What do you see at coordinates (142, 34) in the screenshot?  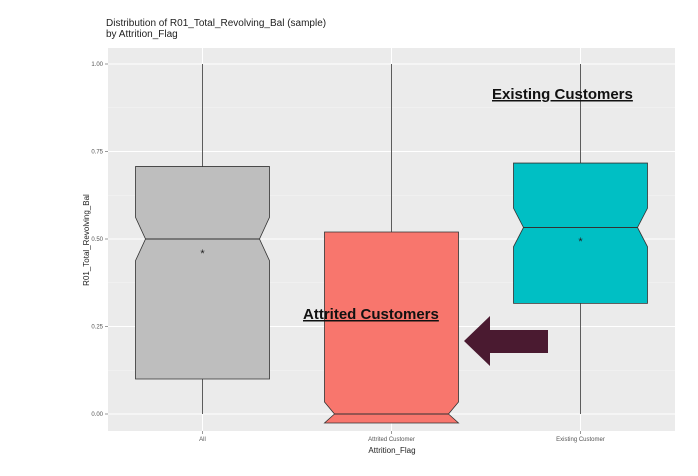 I see `chart-subtitle: by Attrition_Flag` at bounding box center [142, 34].